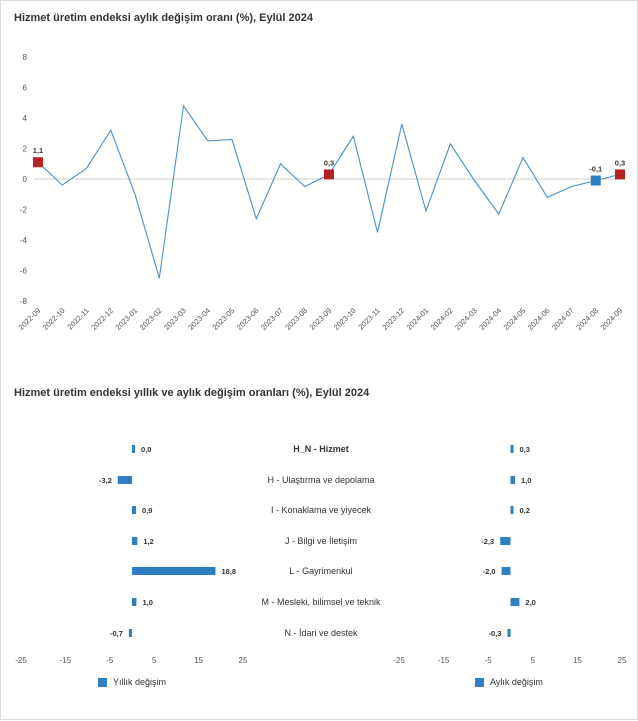 This screenshot has height=721, width=638. What do you see at coordinates (228, 571) in the screenshot?
I see `bar-value-label: 18,8` at bounding box center [228, 571].